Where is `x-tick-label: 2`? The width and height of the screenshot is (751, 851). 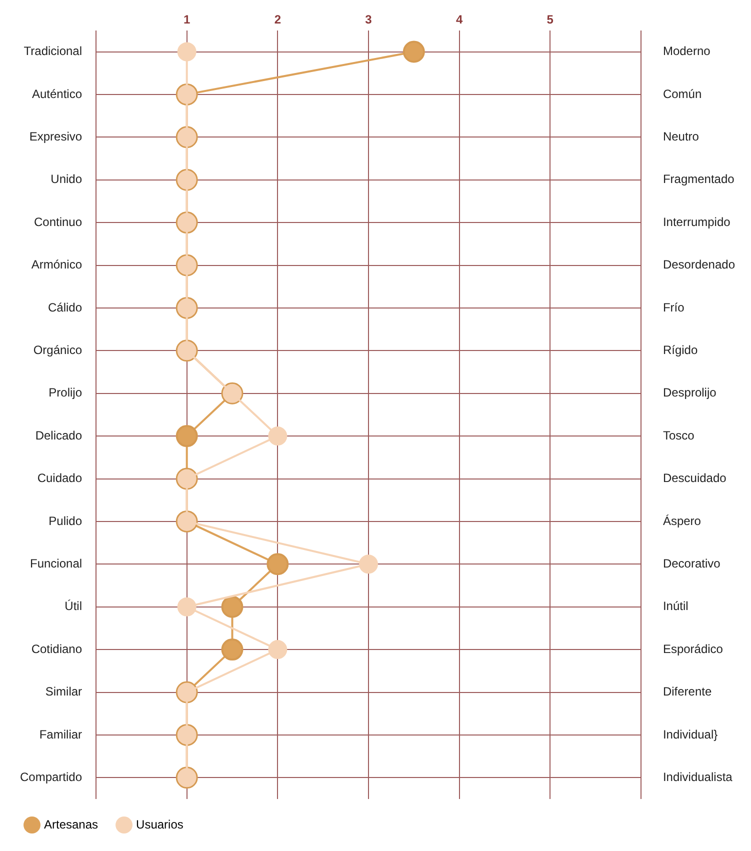
x-tick-label: 2 is located at coordinates (278, 19).